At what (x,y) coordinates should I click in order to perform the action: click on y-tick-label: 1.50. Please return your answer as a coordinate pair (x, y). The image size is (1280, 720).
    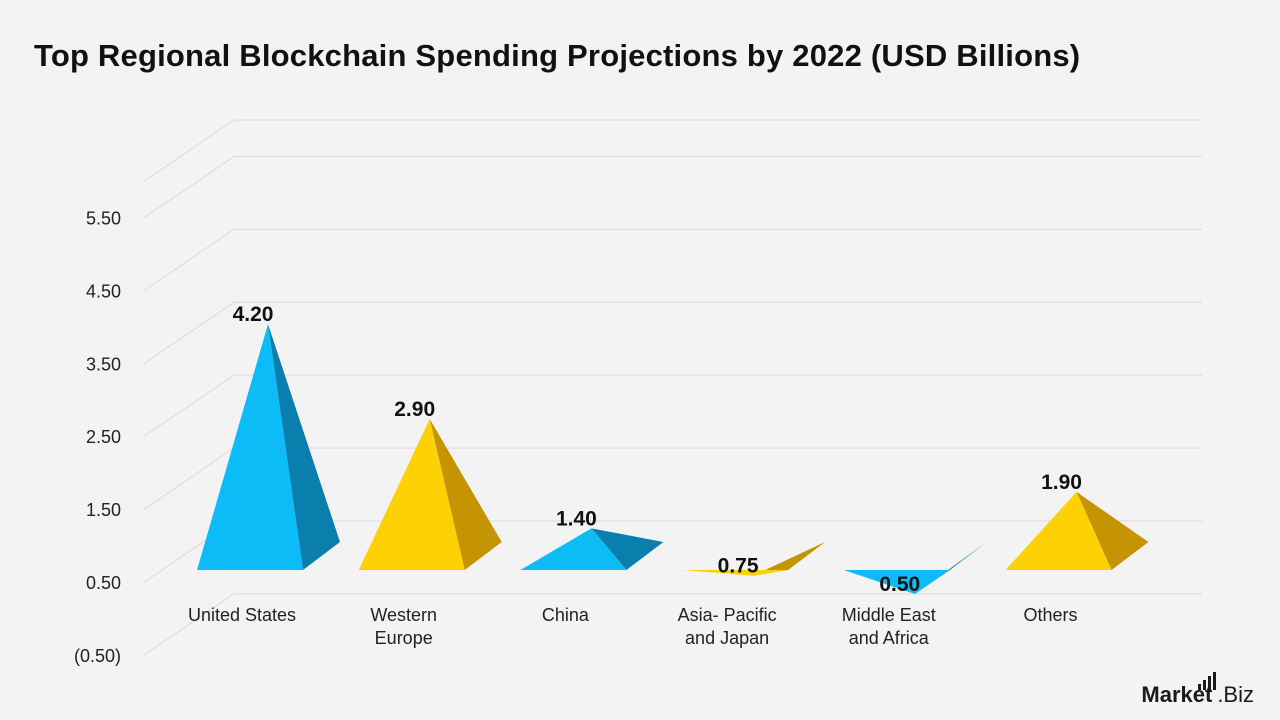
    Looking at the image, I should click on (103, 510).